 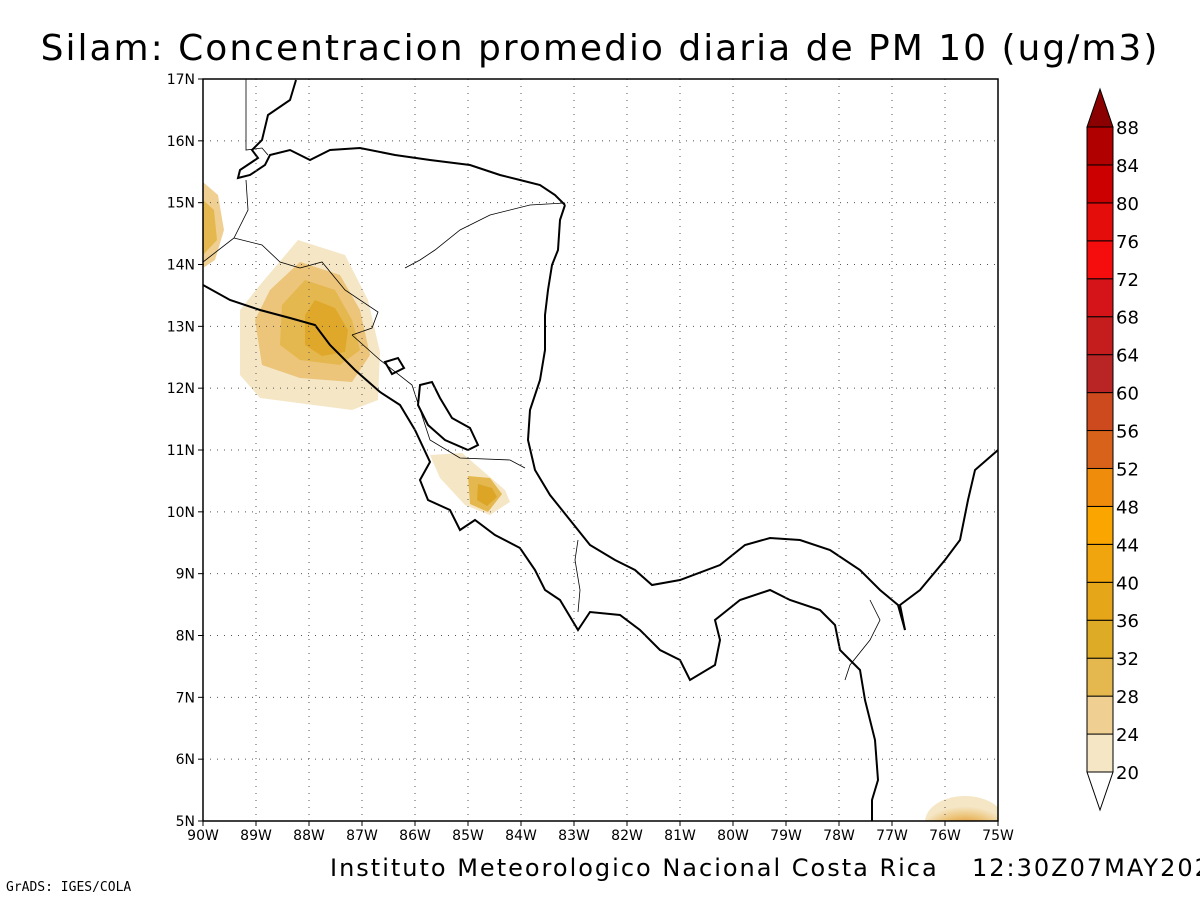 I want to click on lat-tick-label: 7N, so click(x=185, y=698).